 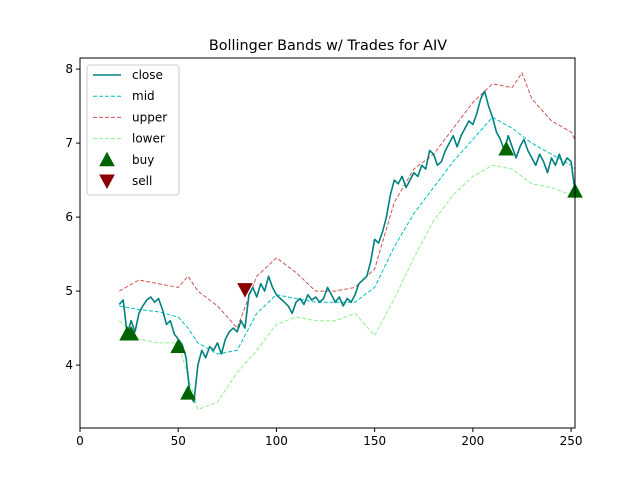 What do you see at coordinates (69, 217) in the screenshot?
I see `y-tick-label: 6` at bounding box center [69, 217].